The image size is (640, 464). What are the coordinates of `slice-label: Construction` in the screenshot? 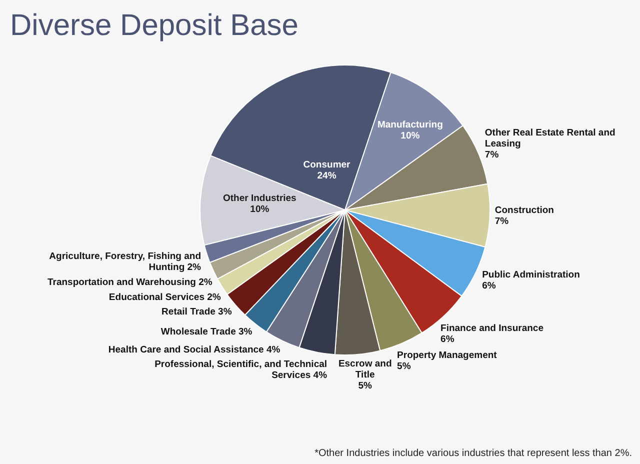 It's located at (524, 210).